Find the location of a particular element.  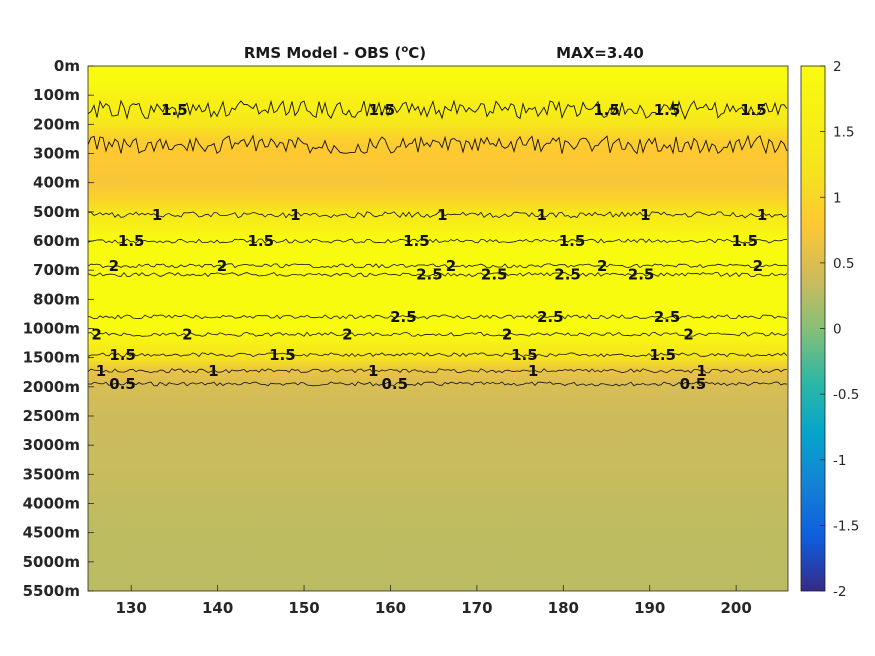

y-tick-label: 3500m is located at coordinates (51, 474).